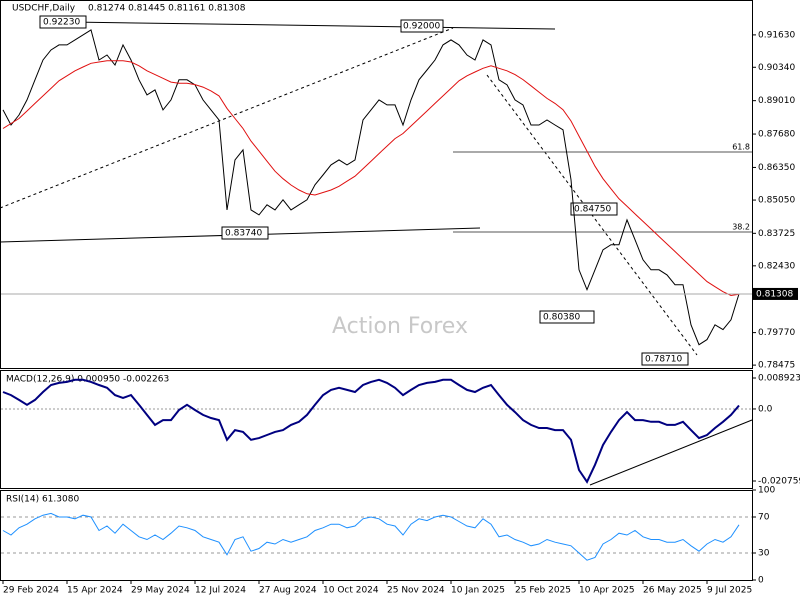  Describe the element at coordinates (160, 591) in the screenshot. I see `x-tick-label: 29 May 2024` at that location.